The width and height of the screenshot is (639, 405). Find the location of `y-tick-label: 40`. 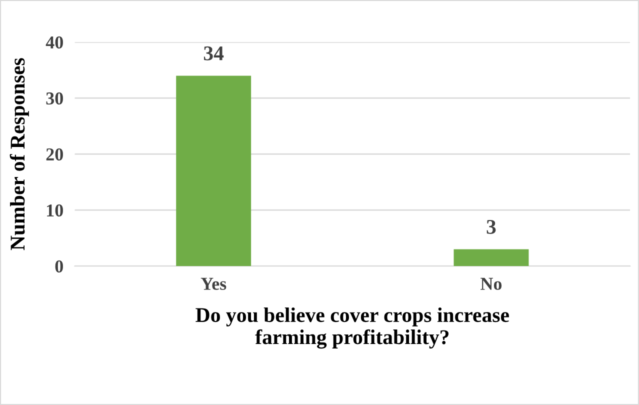

y-tick-label: 40 is located at coordinates (54, 42).